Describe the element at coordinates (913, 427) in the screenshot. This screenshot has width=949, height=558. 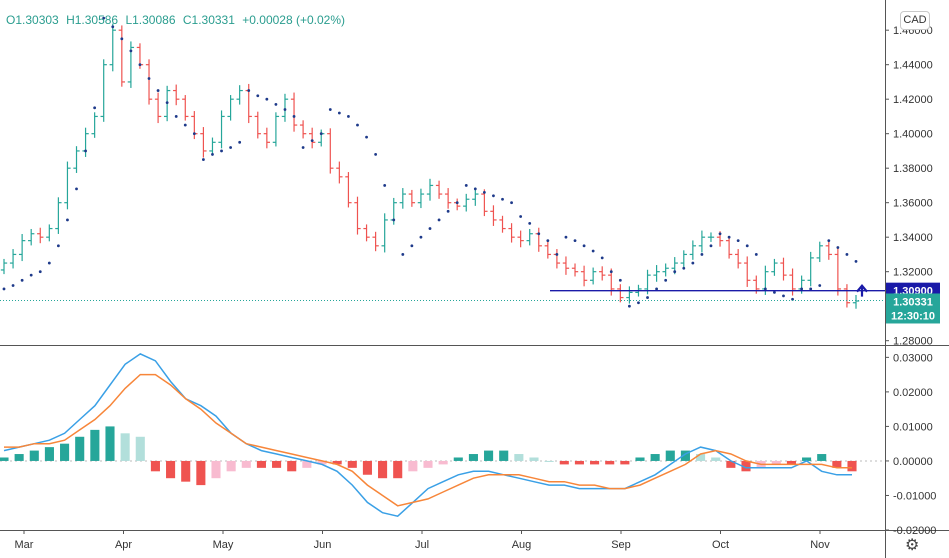
I see `macd-tick-label: 0.01000` at that location.